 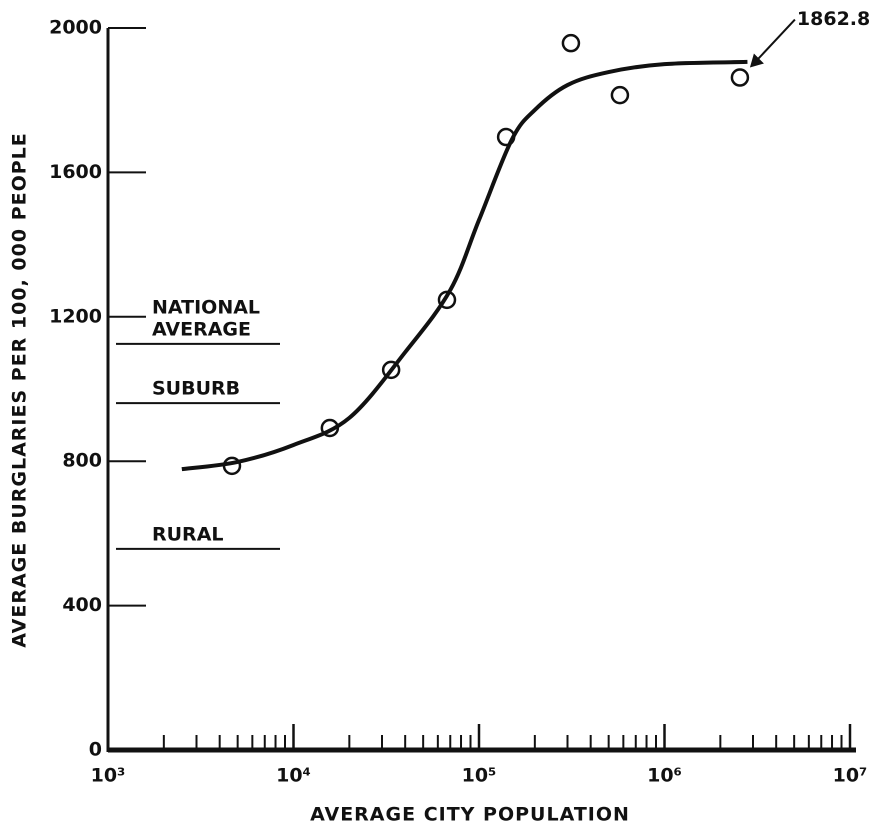 What do you see at coordinates (850, 776) in the screenshot?
I see `x-tick-label: 10⁷` at bounding box center [850, 776].